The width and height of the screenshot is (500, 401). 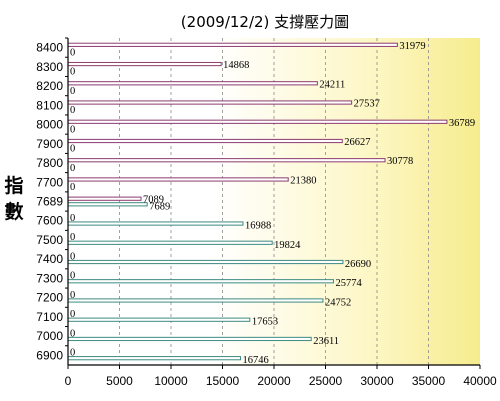 I want to click on data-label: 25774, so click(x=348, y=283).